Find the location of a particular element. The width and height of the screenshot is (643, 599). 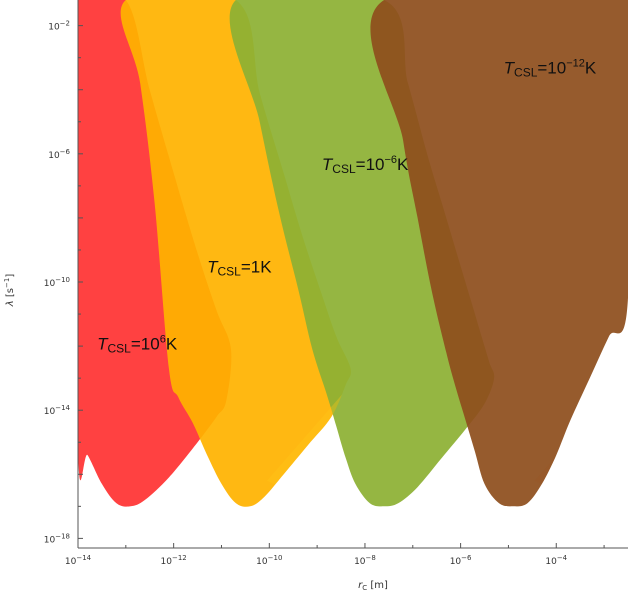

x-tick-label: 10⁻⁴ is located at coordinates (556, 560).